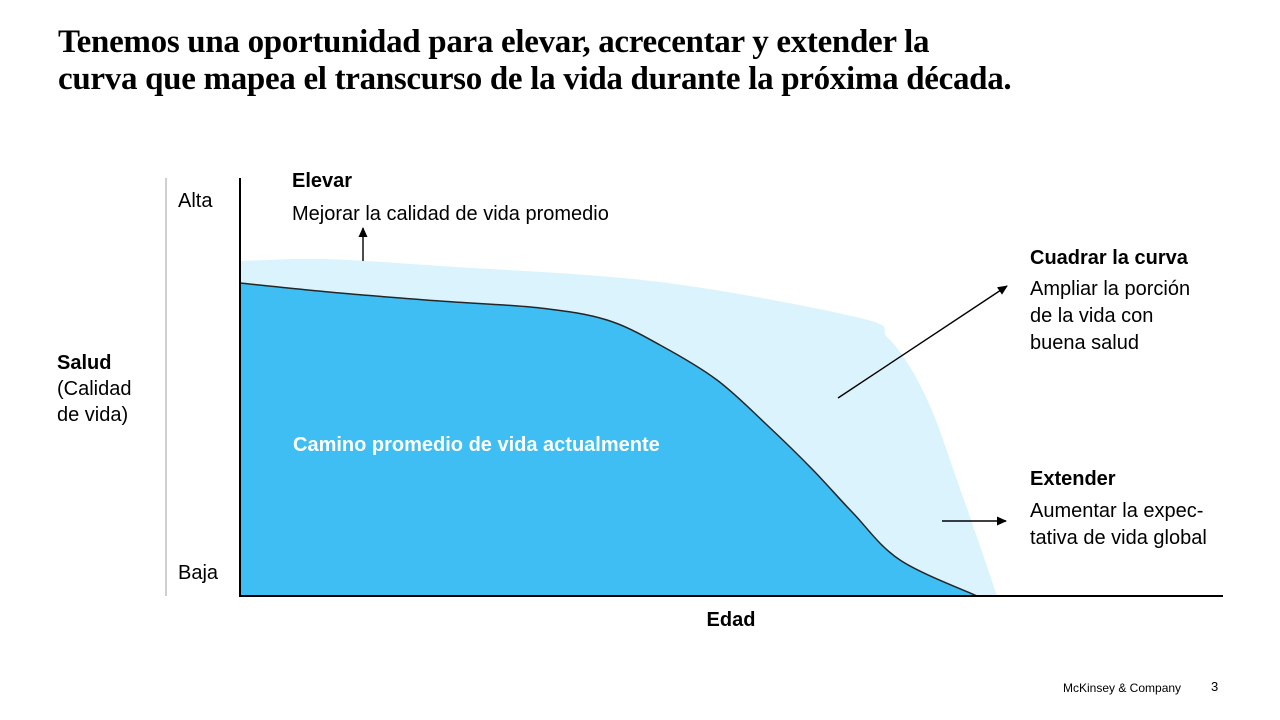  Describe the element at coordinates (476, 445) in the screenshot. I see `current-area-label: Camino promedio de vida actualmente` at that location.